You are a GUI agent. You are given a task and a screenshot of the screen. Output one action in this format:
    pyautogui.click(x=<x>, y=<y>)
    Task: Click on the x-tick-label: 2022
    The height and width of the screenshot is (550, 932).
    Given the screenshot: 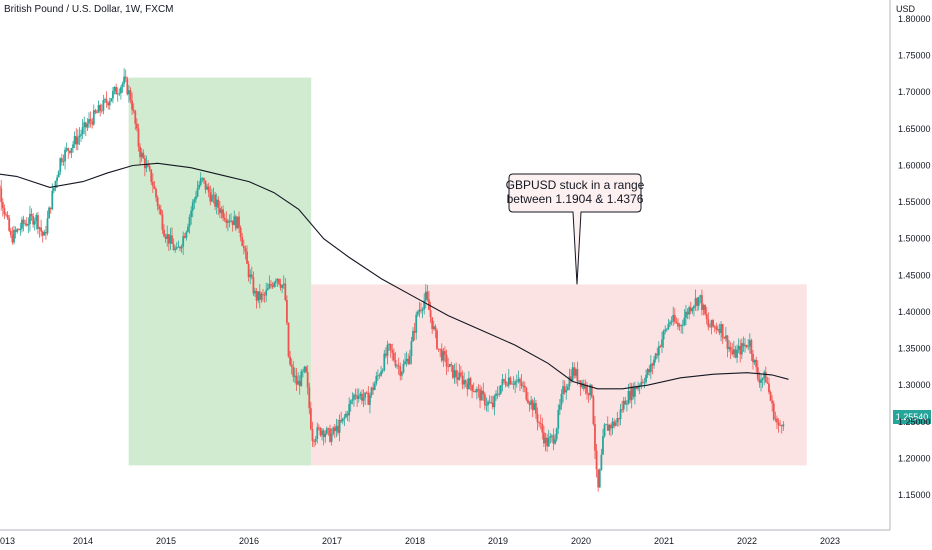 What is the action you would take?
    pyautogui.click(x=747, y=541)
    